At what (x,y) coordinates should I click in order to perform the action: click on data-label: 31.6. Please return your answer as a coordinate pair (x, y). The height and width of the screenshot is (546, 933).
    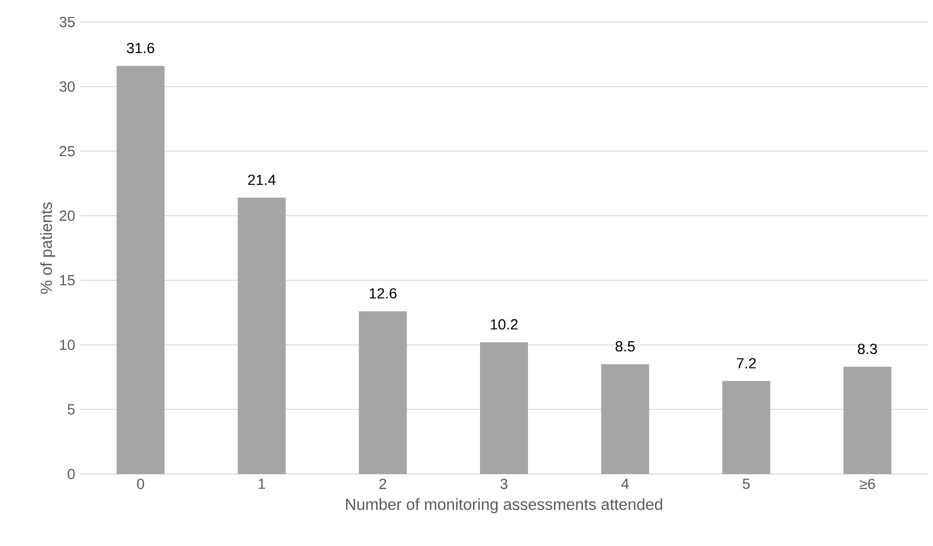
    Looking at the image, I should click on (140, 48).